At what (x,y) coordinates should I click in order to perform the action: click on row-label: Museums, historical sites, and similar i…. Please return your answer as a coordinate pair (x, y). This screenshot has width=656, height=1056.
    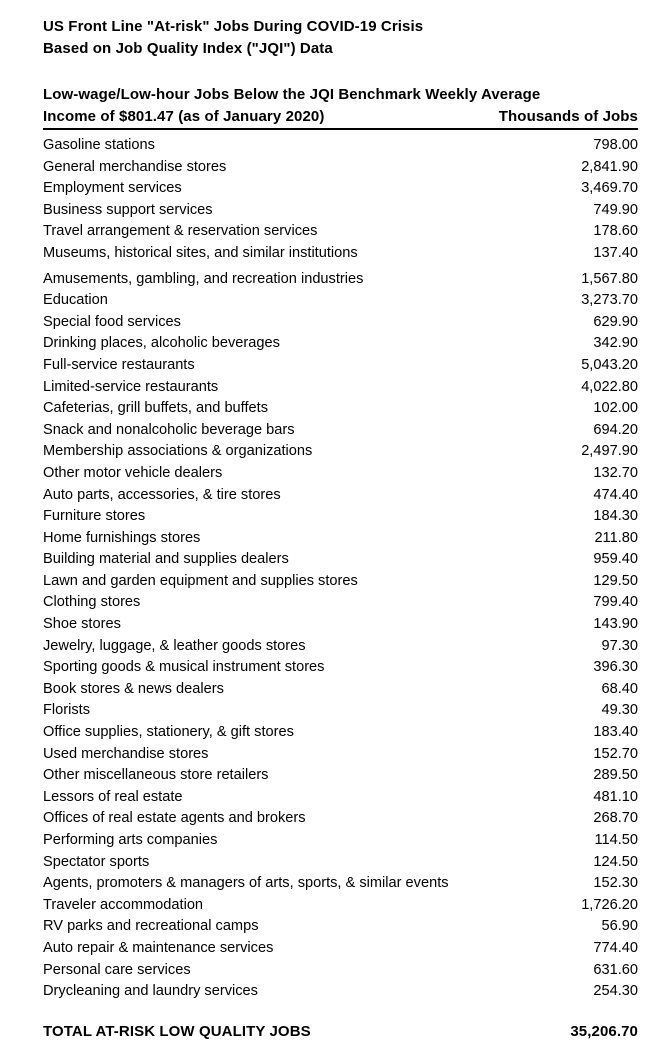
    Looking at the image, I should click on (200, 252).